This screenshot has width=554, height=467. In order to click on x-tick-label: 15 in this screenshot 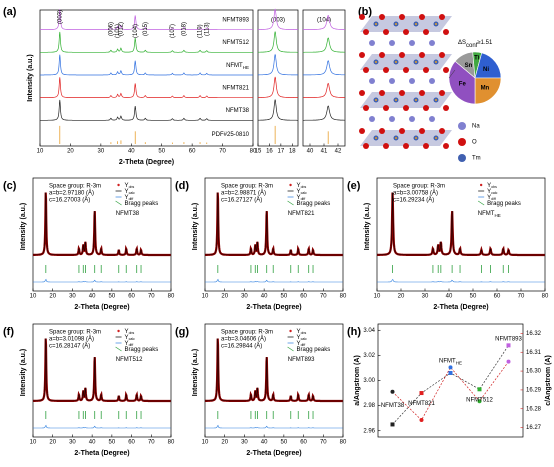, I will do `click(258, 152)`.